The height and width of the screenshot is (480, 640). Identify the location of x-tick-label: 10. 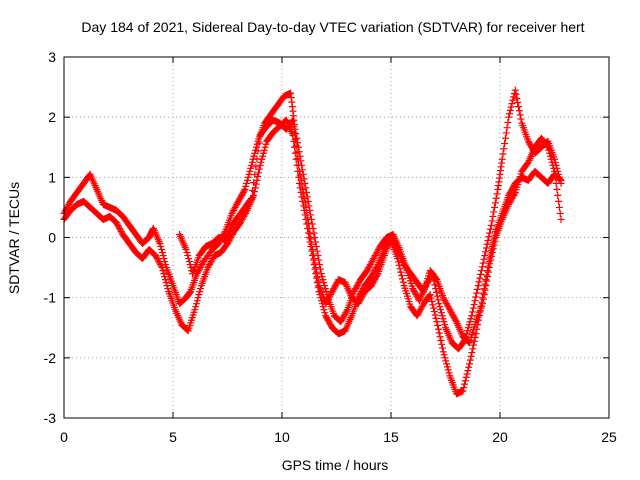
(282, 437).